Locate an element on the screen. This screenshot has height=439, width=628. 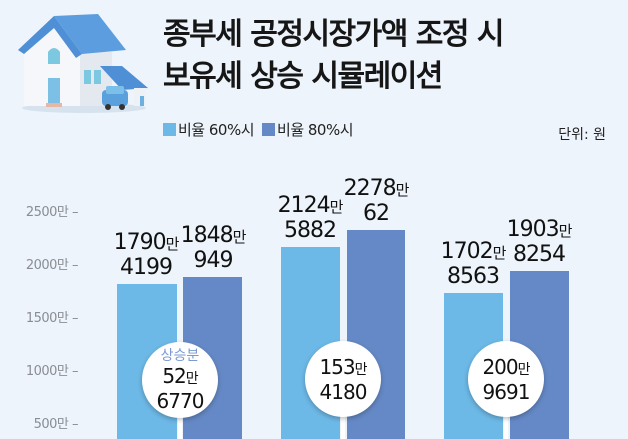
increase-bubble-group1: 상승분 52만 6770 is located at coordinates (180, 380).